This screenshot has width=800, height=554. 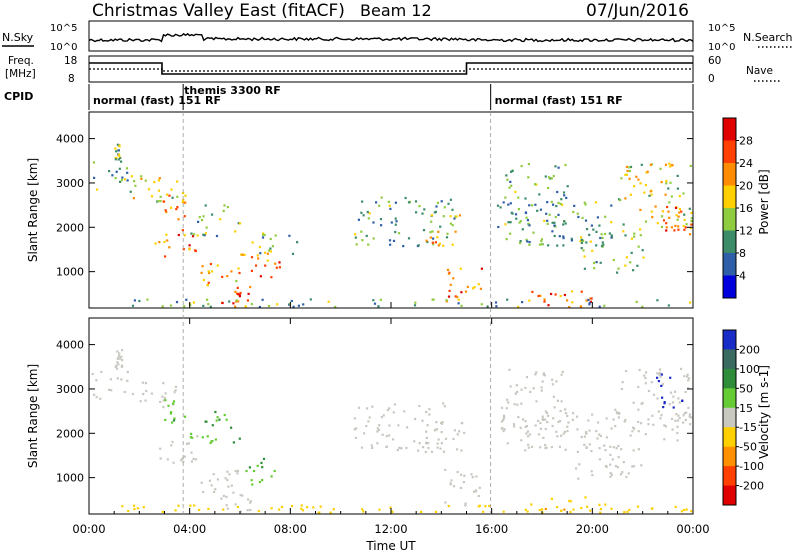 What do you see at coordinates (189, 529) in the screenshot?
I see `x-tick-label: 04:00` at bounding box center [189, 529].